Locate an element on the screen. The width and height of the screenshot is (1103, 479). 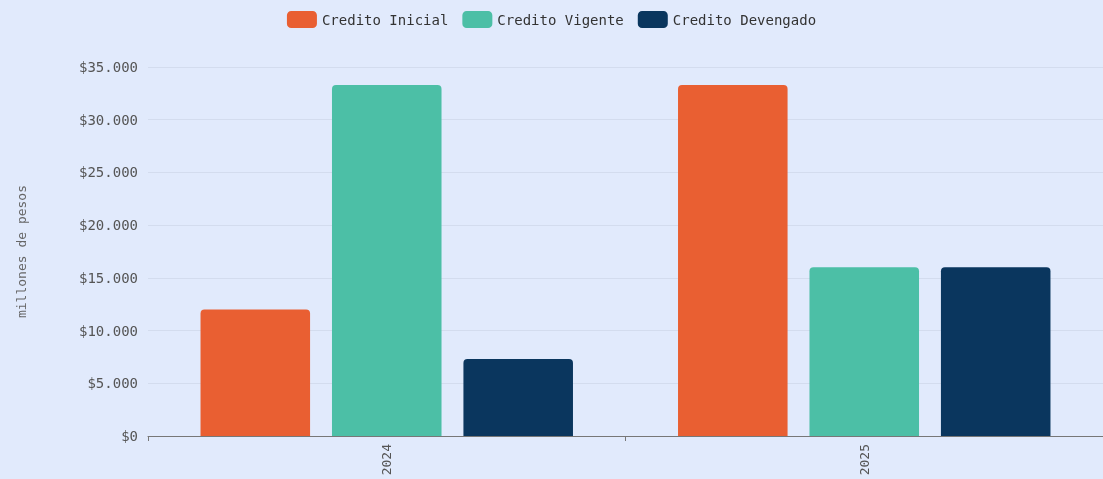
y-tick-label: $0 is located at coordinates (129, 436).